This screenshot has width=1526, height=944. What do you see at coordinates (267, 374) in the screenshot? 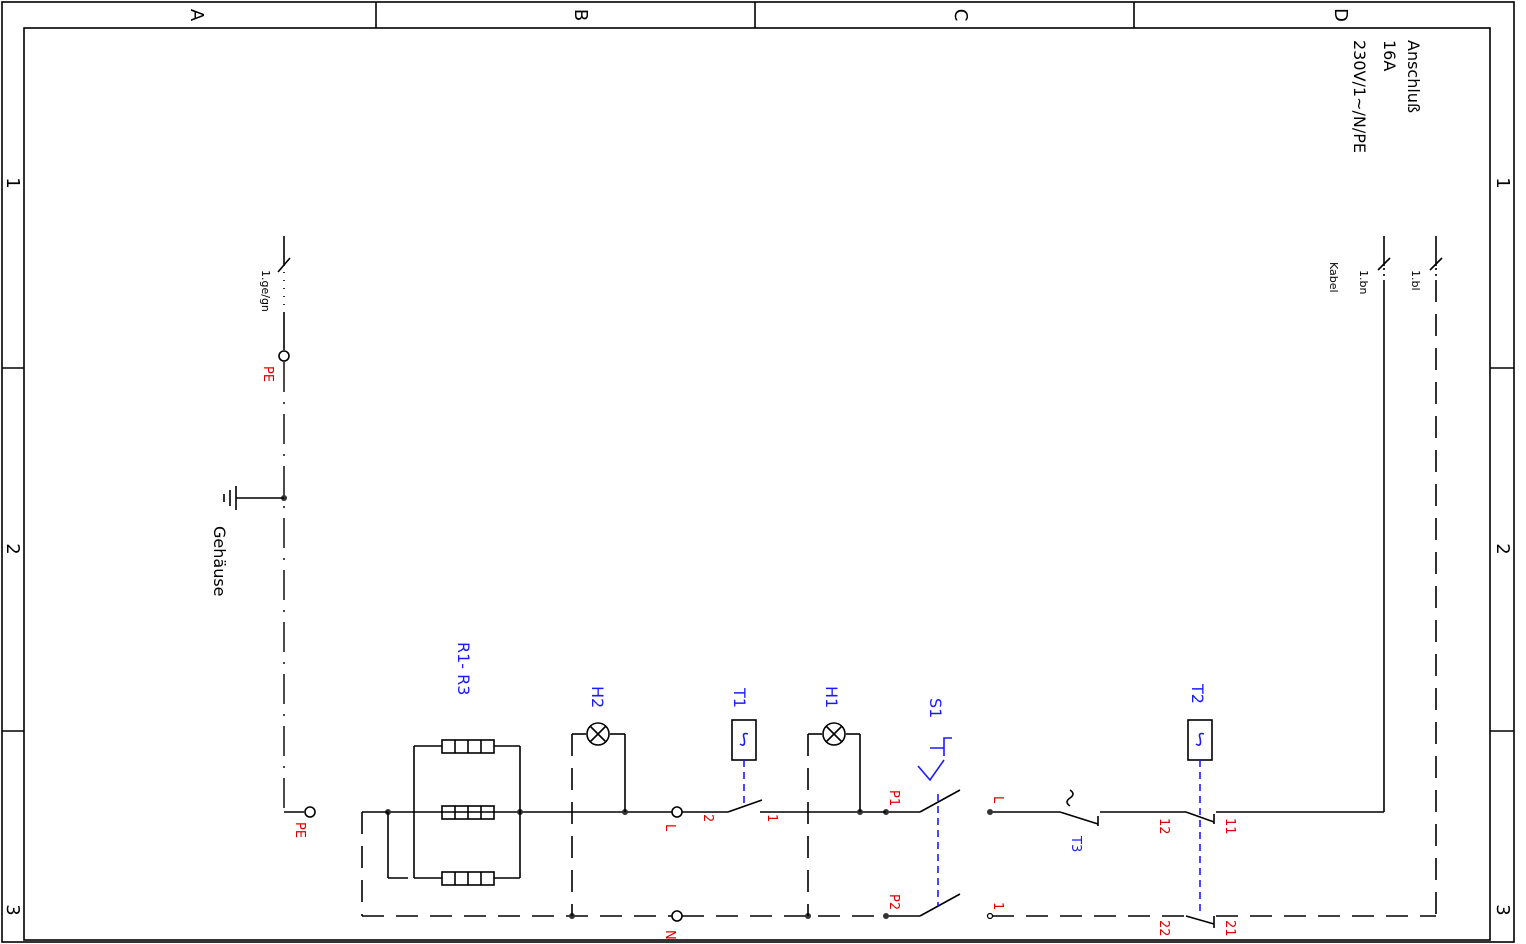
I see `pe-terminal-label: PE` at bounding box center [267, 374].